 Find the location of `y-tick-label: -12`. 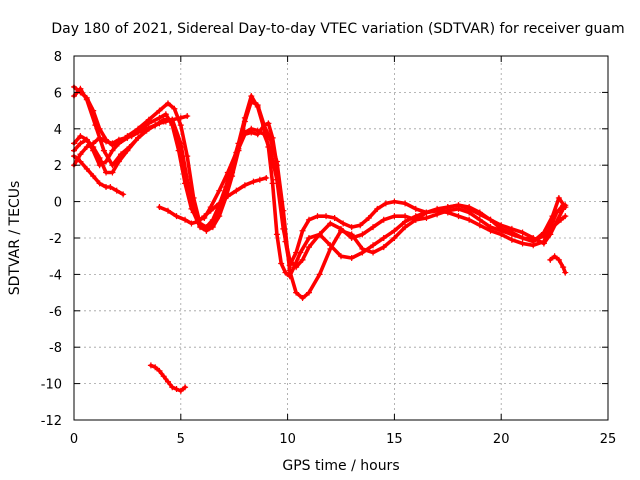

y-tick-label: -12 is located at coordinates (51, 421).